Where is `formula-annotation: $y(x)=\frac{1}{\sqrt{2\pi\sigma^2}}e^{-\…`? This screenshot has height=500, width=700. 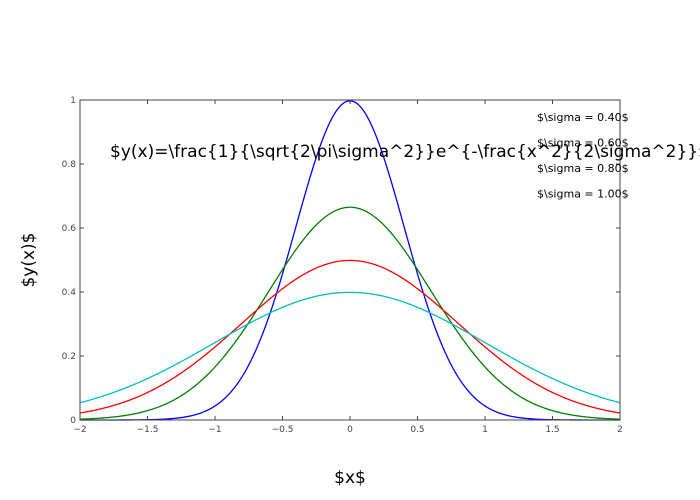 formula-annotation: $y(x)=\frac{1}{\sqrt{2\pi\sigma^2}}e^{-\… is located at coordinates (405, 152).